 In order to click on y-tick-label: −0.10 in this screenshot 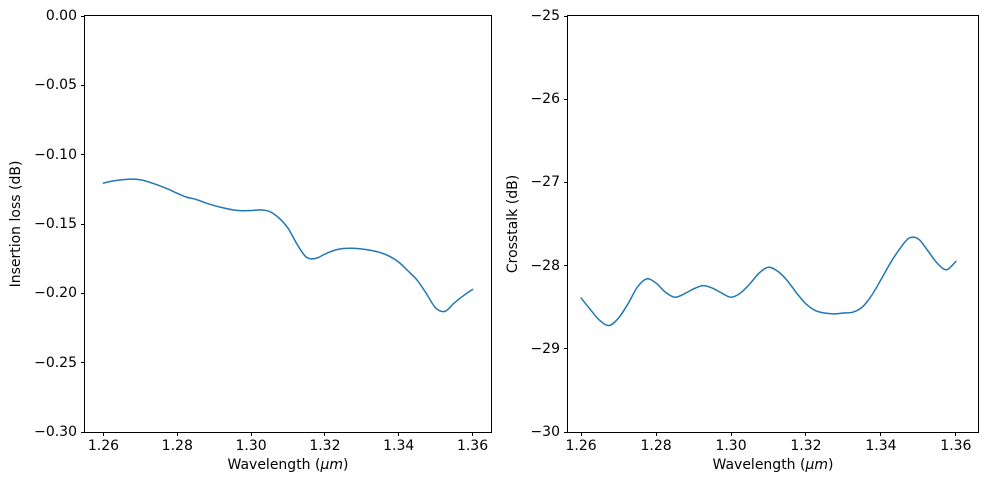, I will do `click(55, 154)`.